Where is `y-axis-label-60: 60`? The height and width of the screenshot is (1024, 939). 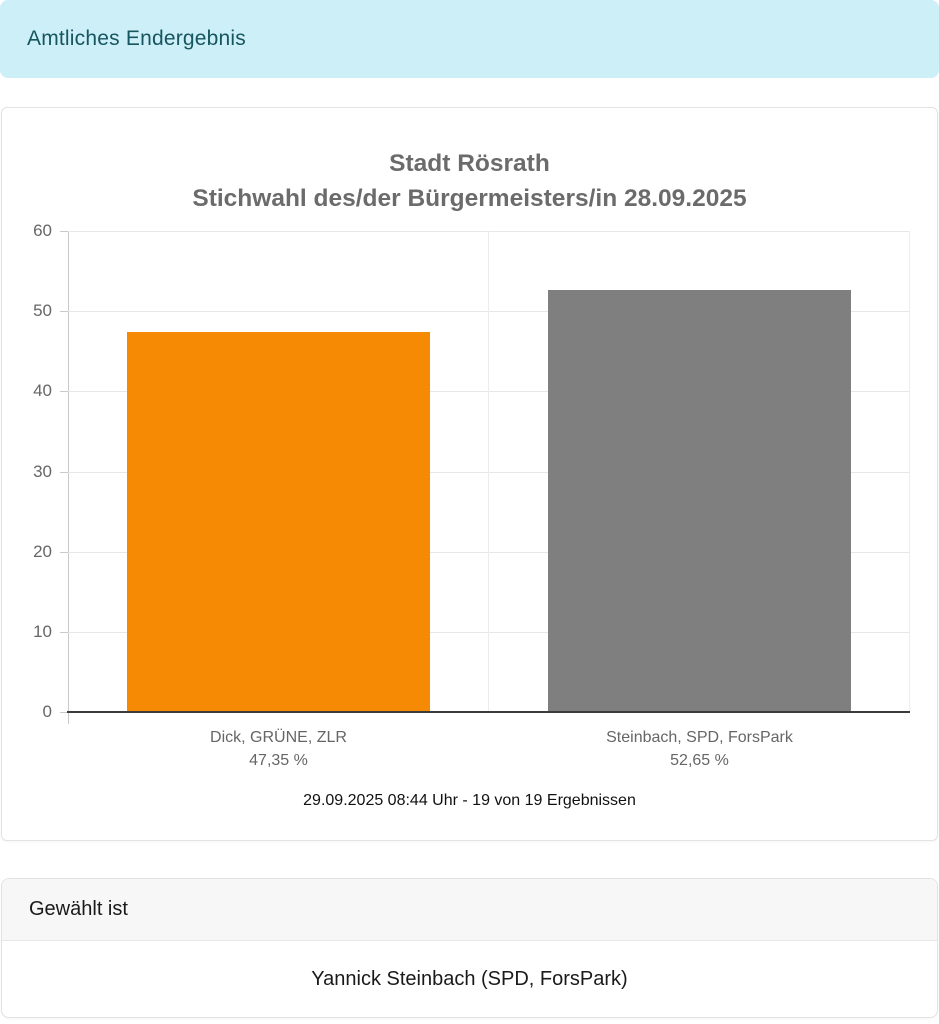 y-axis-label-60: 60 is located at coordinates (42, 230).